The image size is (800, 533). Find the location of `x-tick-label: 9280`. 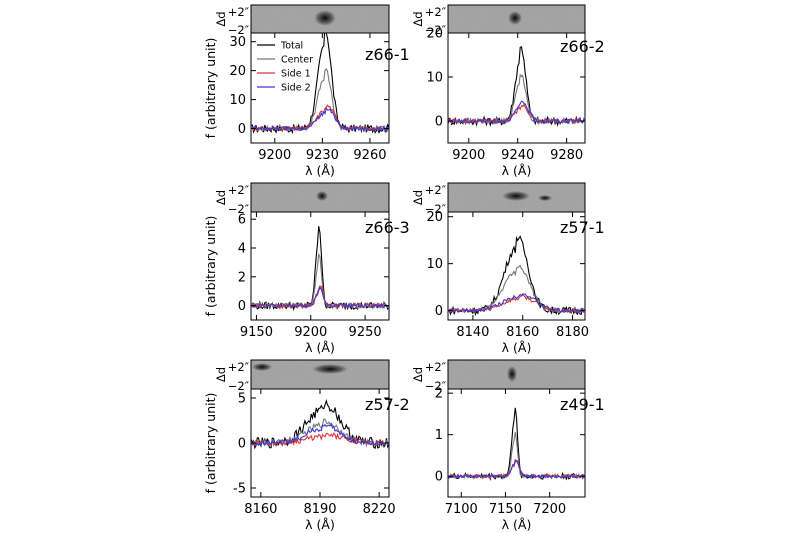

x-tick-label: 9280 is located at coordinates (566, 155).